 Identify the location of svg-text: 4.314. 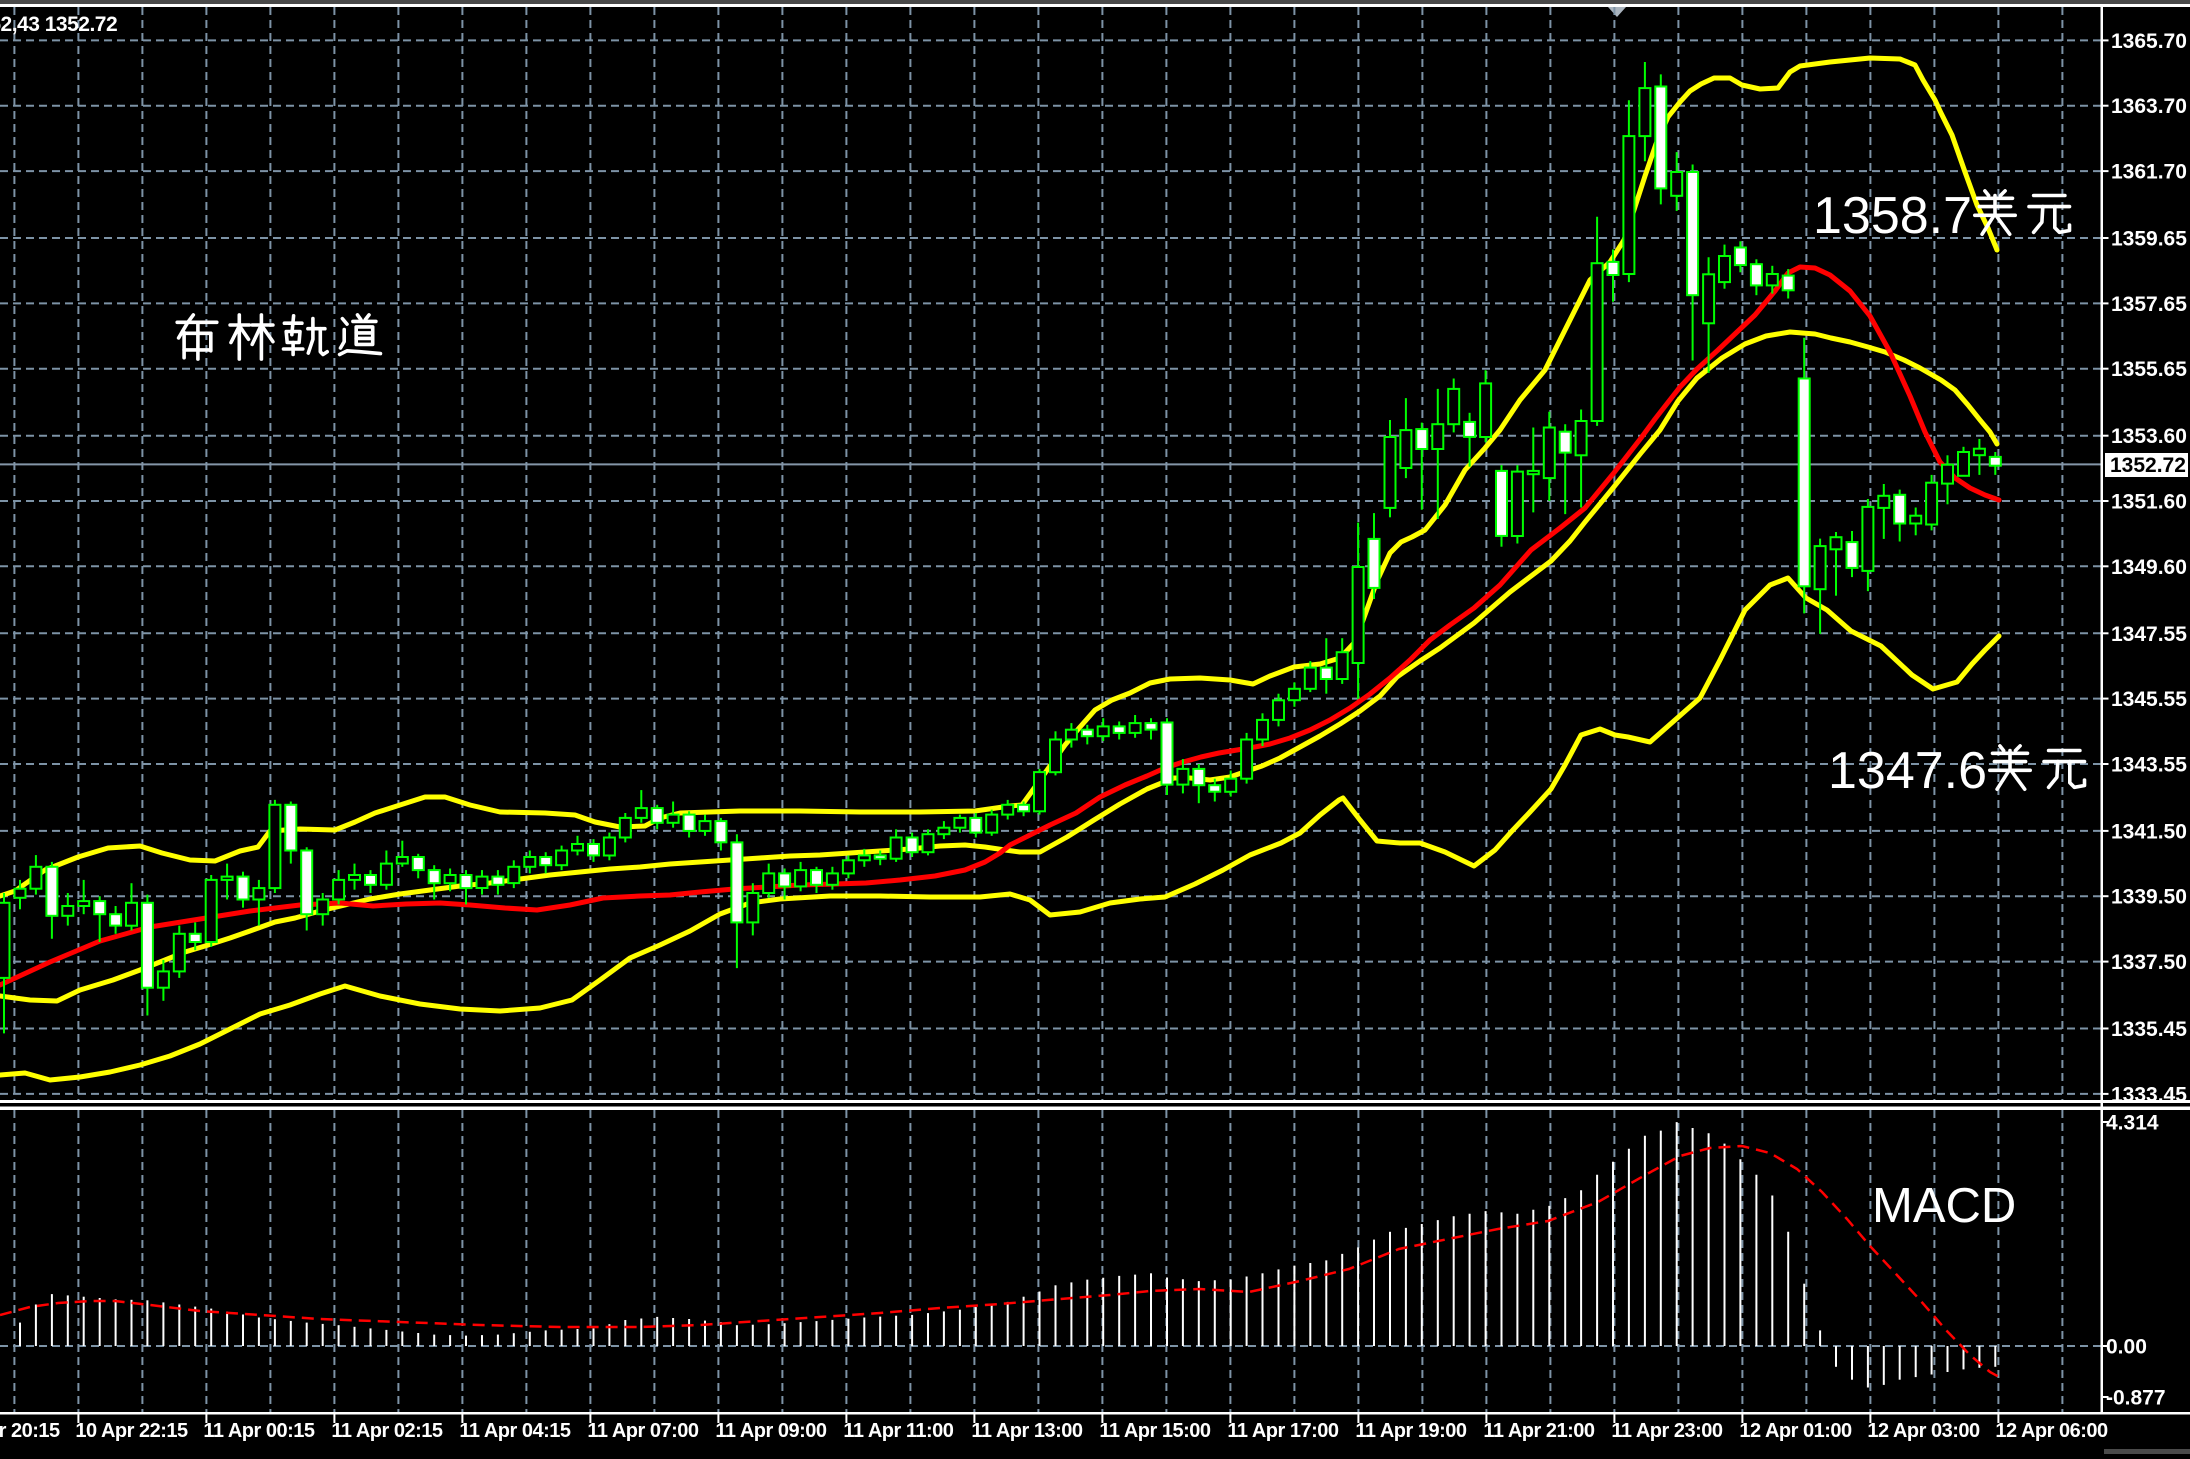
(2132, 1123).